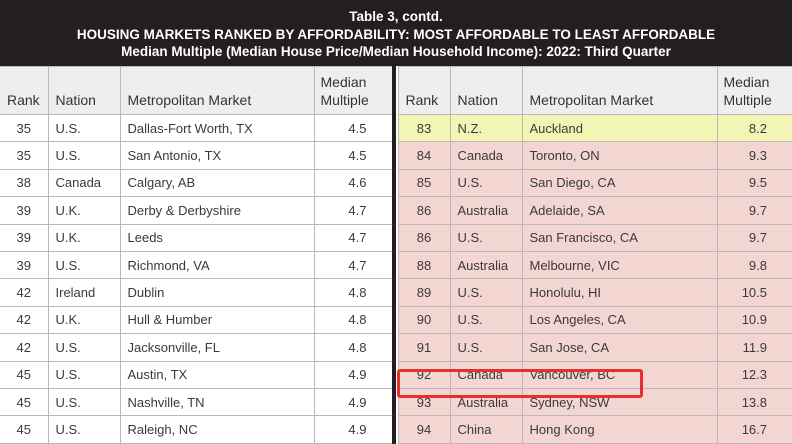 This screenshot has width=792, height=444. I want to click on market-cell: Hull & Humber, so click(217, 319).